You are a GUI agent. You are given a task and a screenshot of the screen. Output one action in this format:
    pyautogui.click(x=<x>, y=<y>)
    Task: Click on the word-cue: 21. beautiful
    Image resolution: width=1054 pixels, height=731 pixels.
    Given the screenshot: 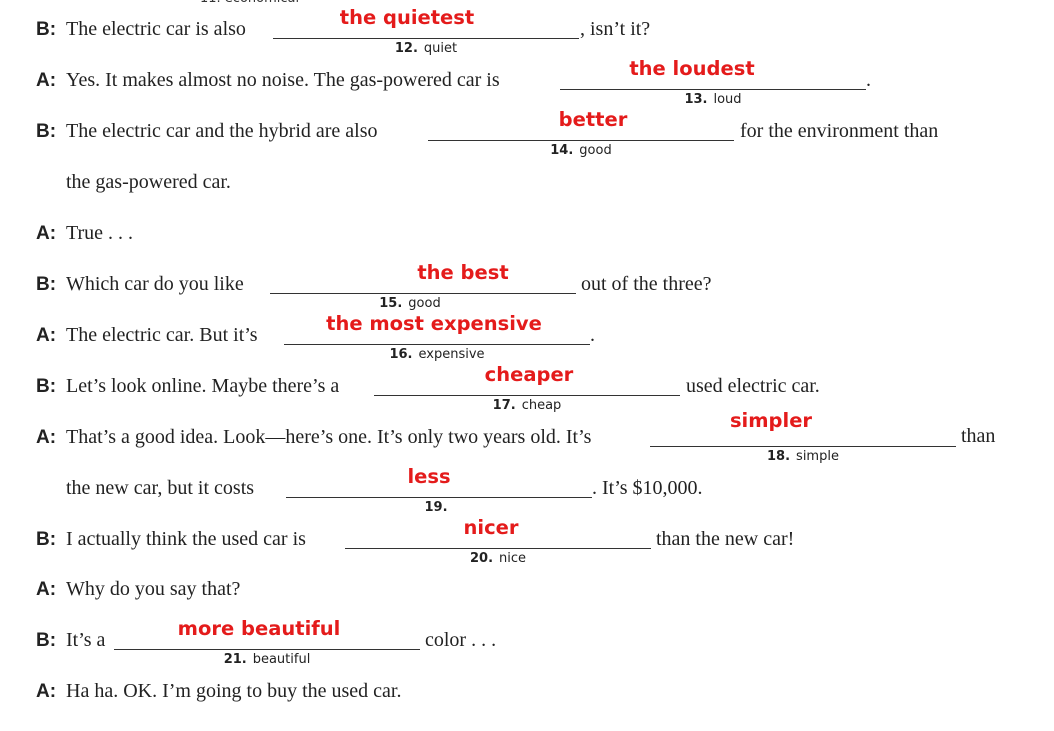 What is the action you would take?
    pyautogui.click(x=267, y=659)
    